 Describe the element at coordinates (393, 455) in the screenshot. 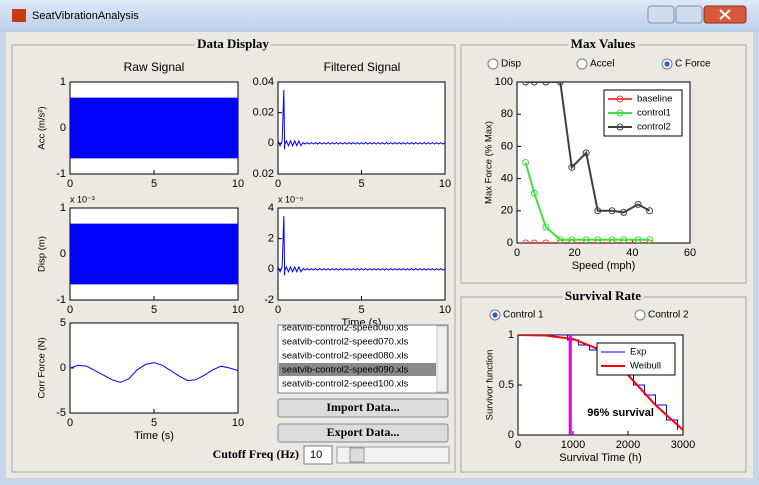

I see `cutoff-slider` at that location.